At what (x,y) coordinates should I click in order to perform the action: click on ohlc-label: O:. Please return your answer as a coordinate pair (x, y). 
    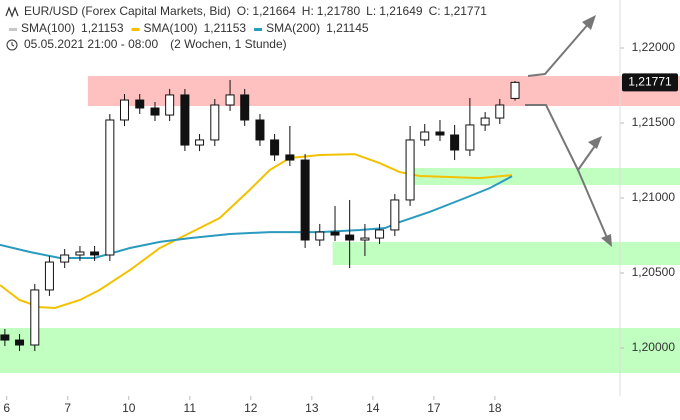
    Looking at the image, I should click on (243, 11).